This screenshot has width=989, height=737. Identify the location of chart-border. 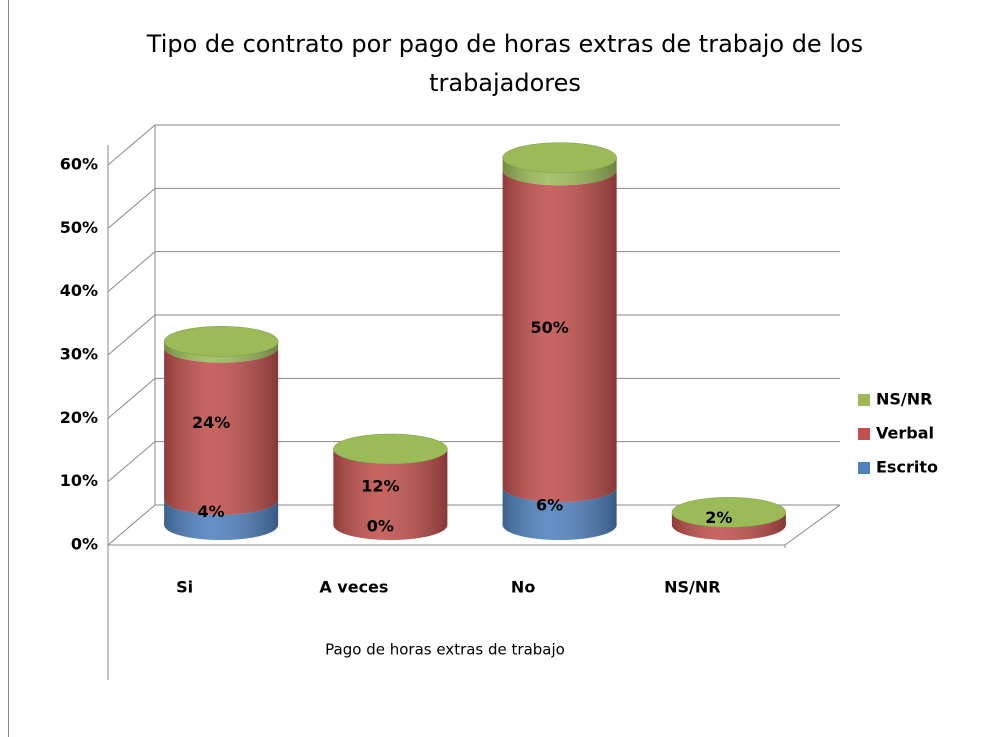
(8, 368).